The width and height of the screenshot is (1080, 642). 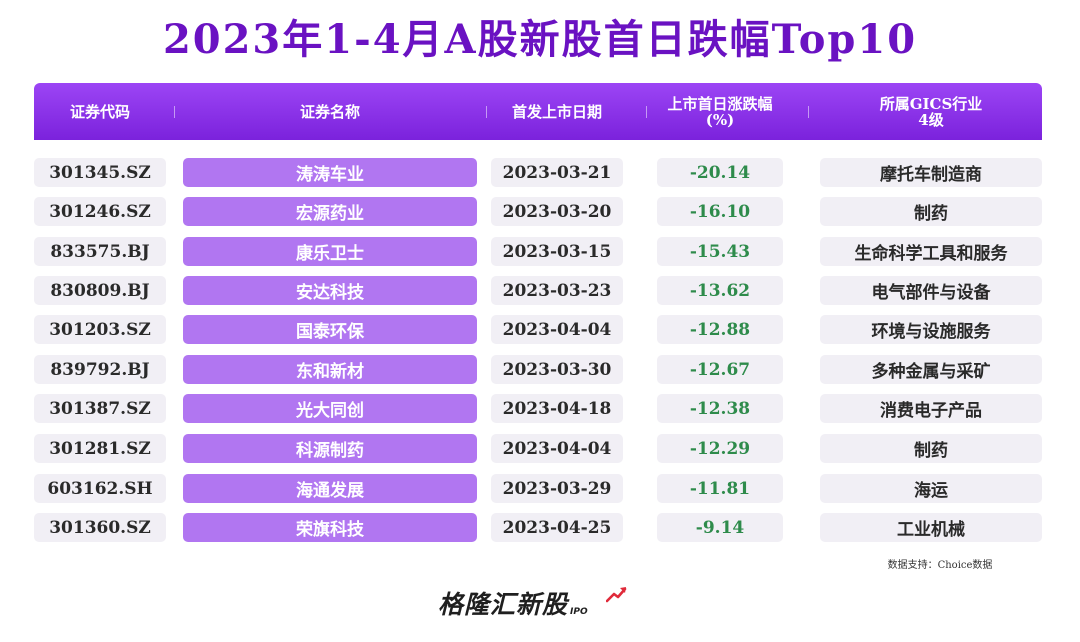 I want to click on listing-date: 2023-04-25, so click(x=557, y=527).